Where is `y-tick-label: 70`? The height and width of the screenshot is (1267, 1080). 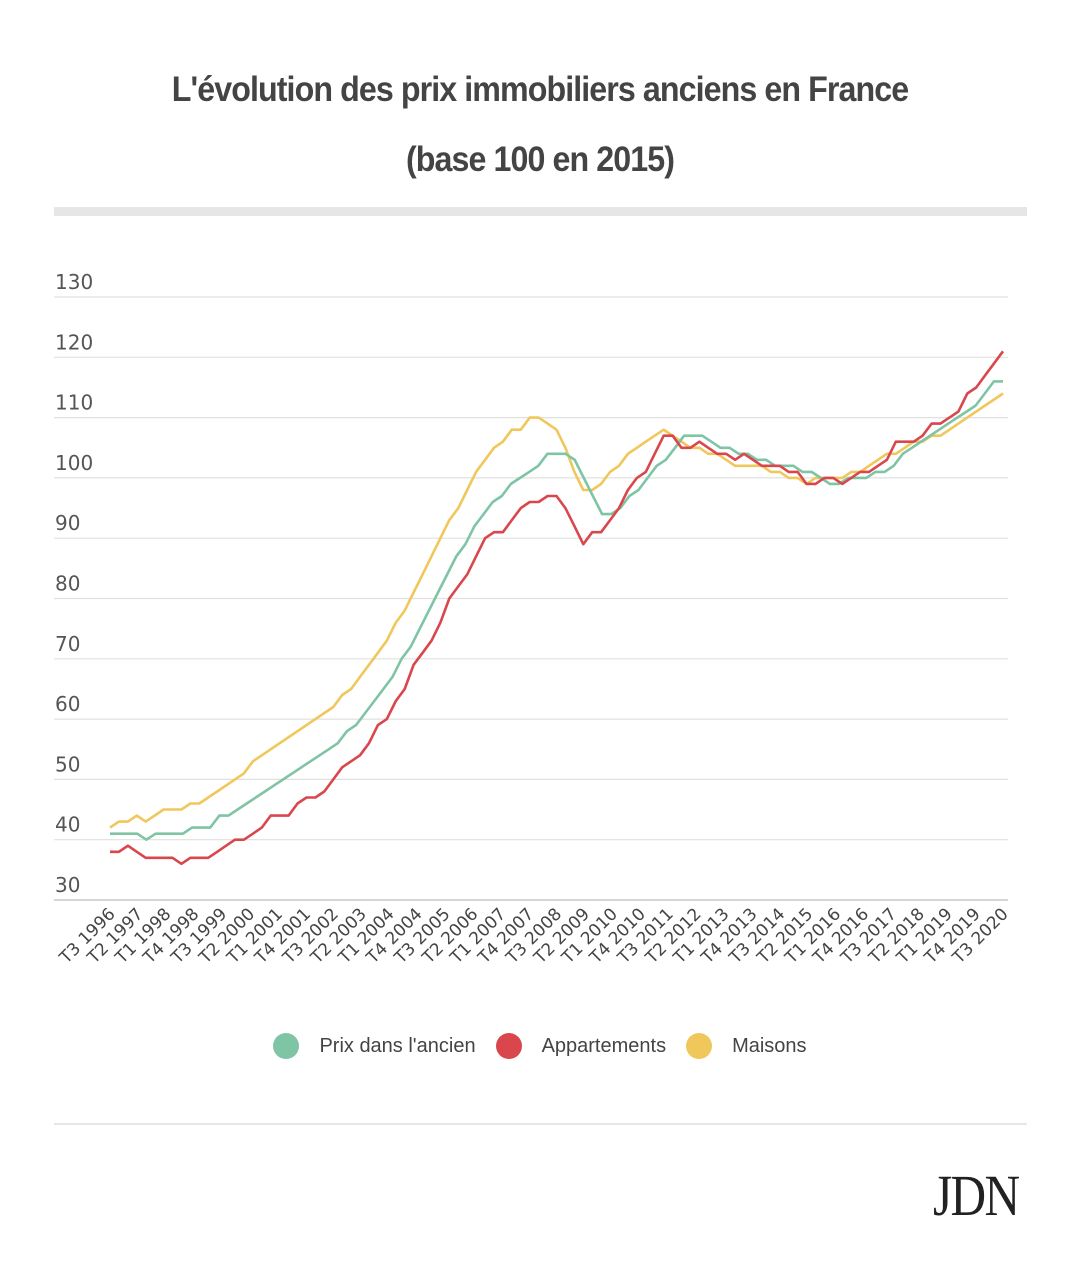 y-tick-label: 70 is located at coordinates (67, 644).